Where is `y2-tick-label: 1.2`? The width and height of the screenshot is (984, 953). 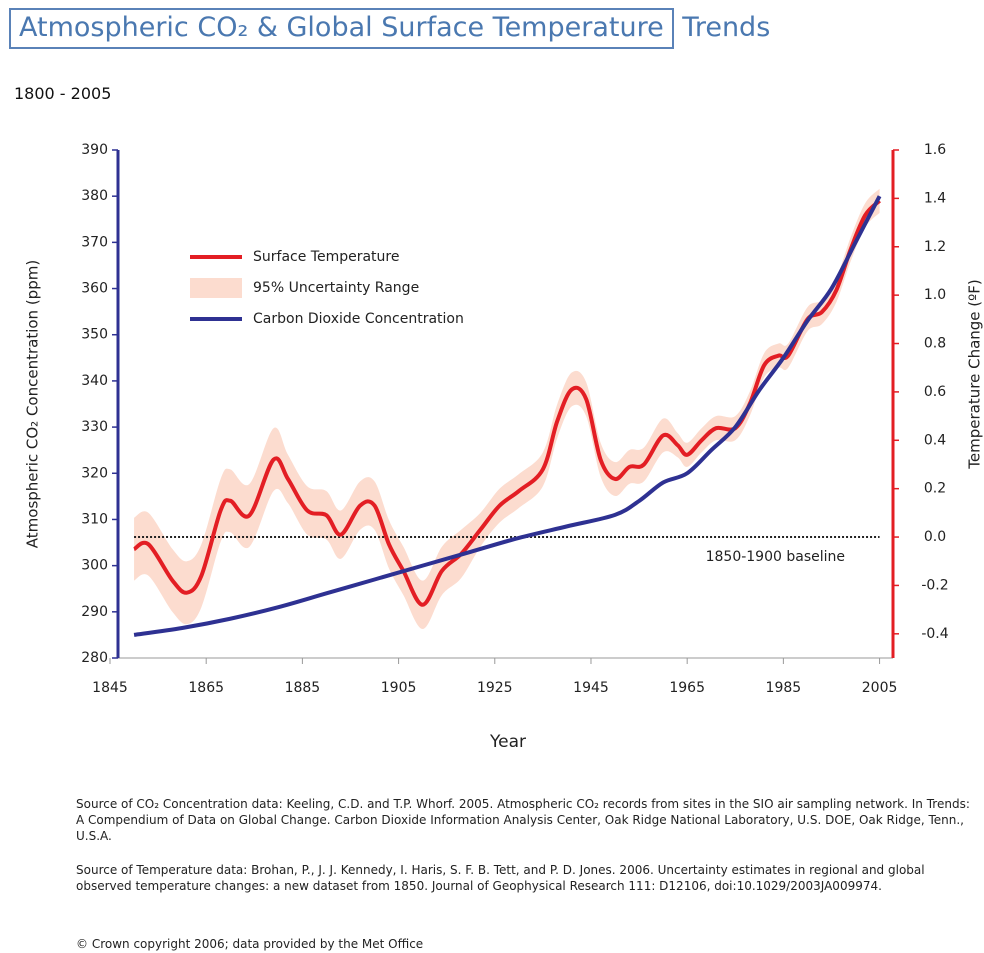
y2-tick-label: 1.2 is located at coordinates (935, 247).